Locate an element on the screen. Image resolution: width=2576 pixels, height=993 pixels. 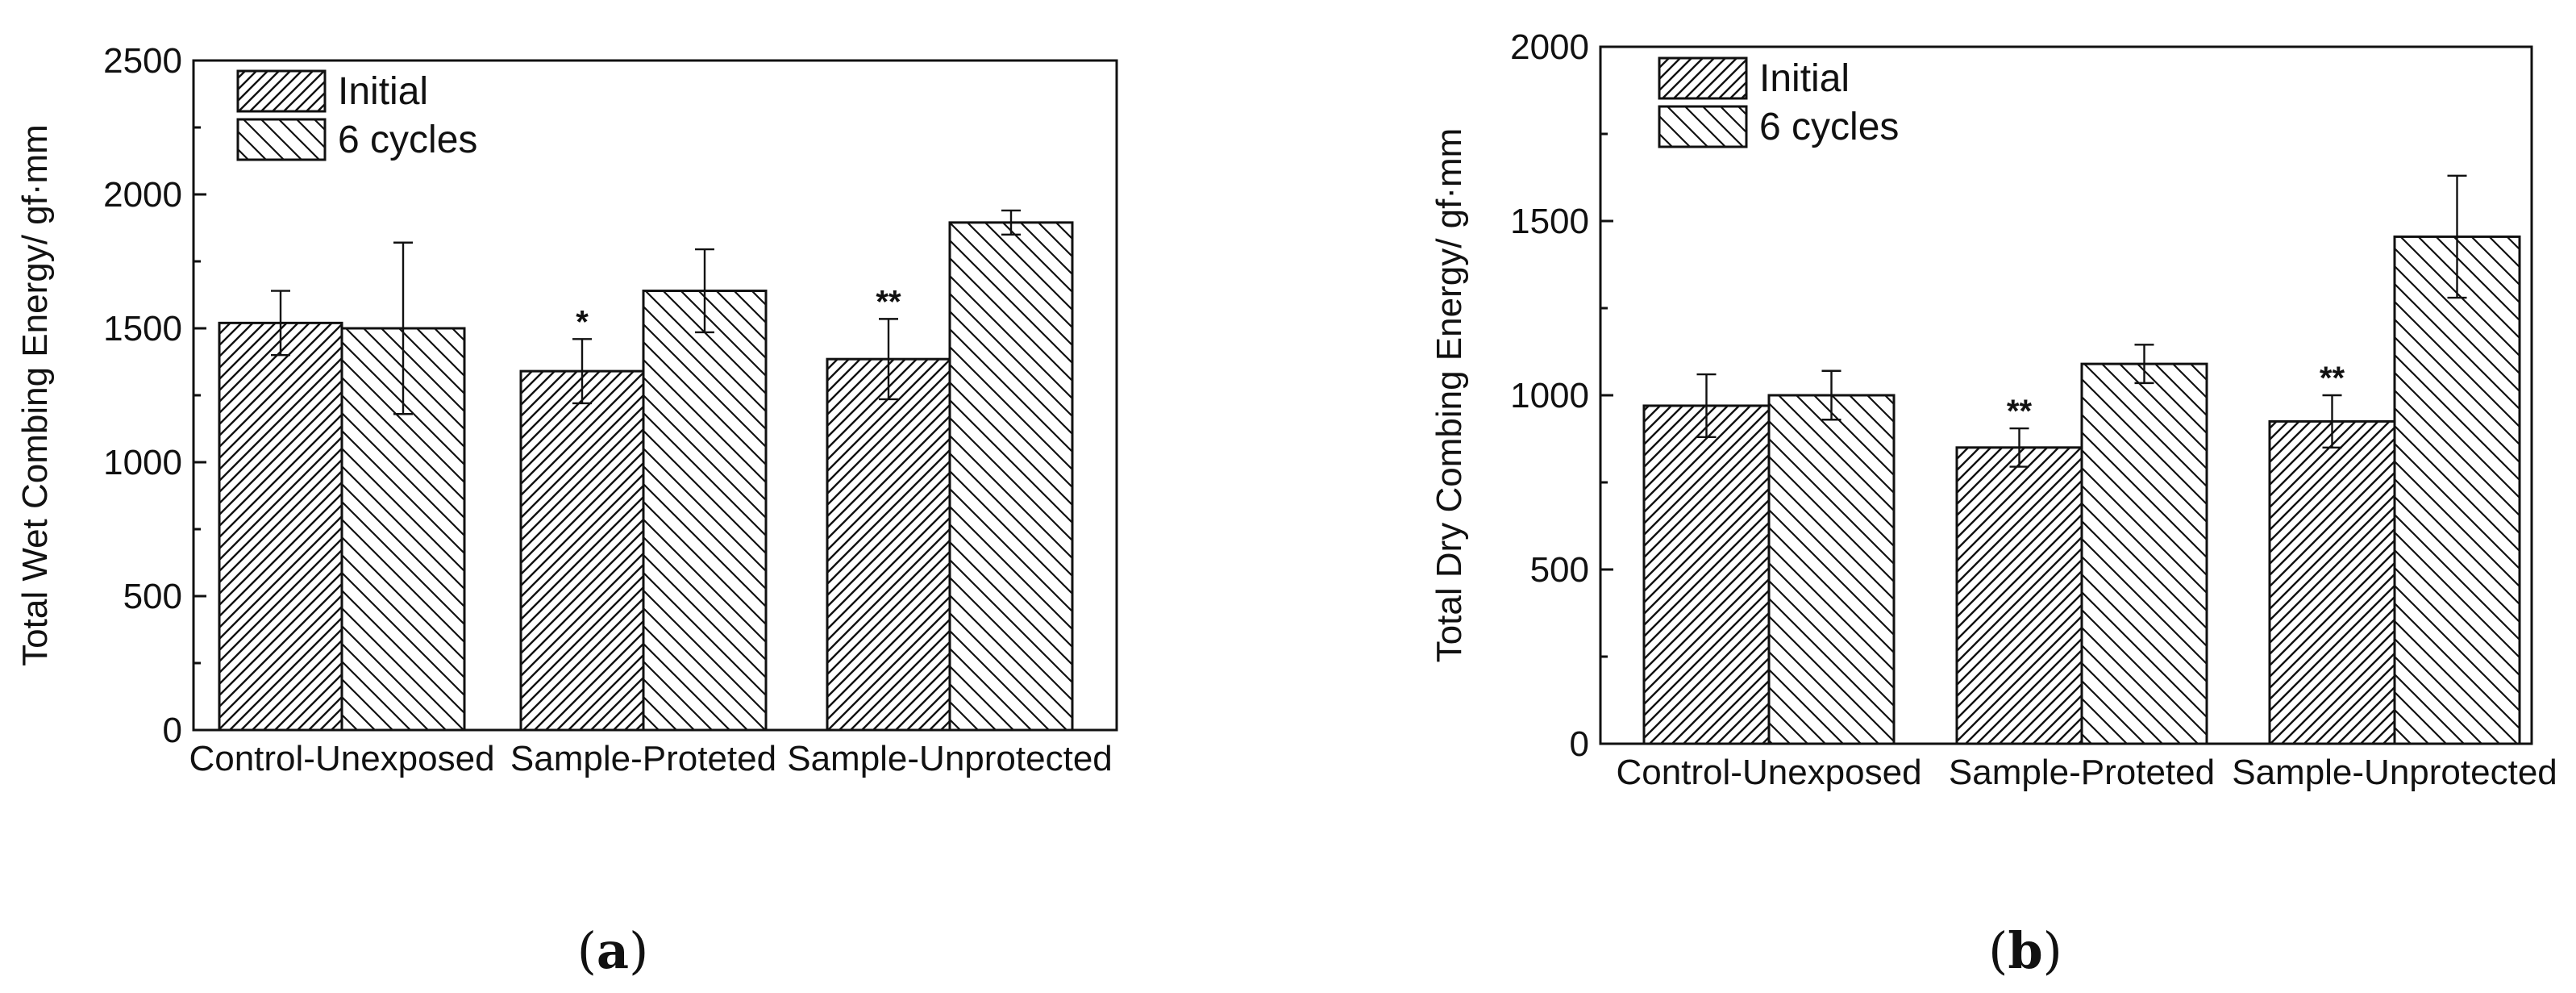
panel-label-a-letter: a is located at coordinates (613, 950).